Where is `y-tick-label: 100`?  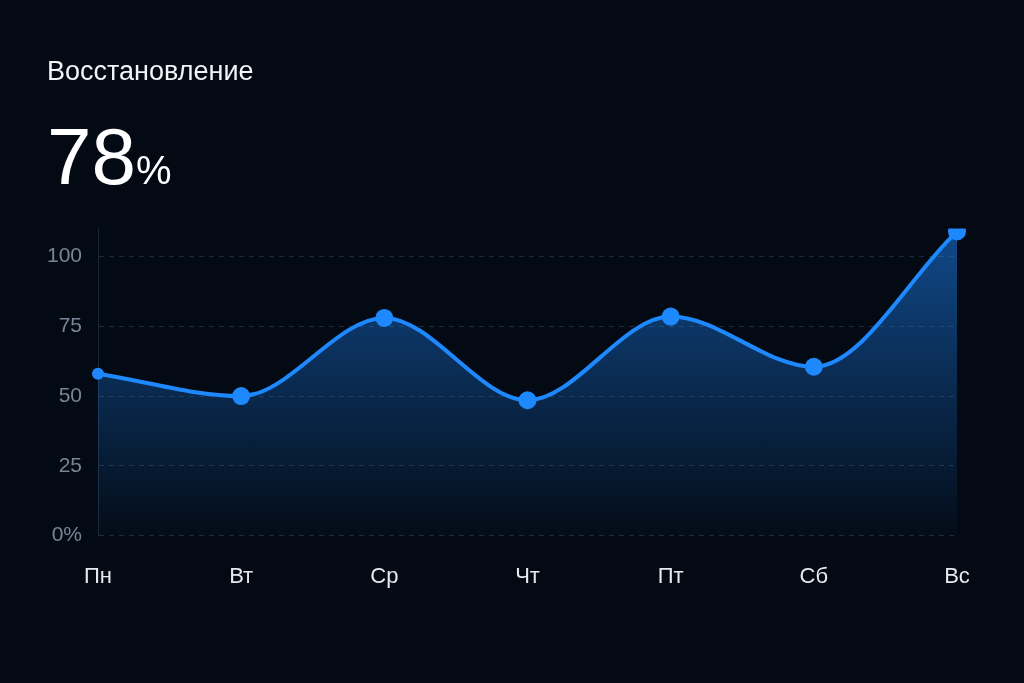 y-tick-label: 100 is located at coordinates (64, 255).